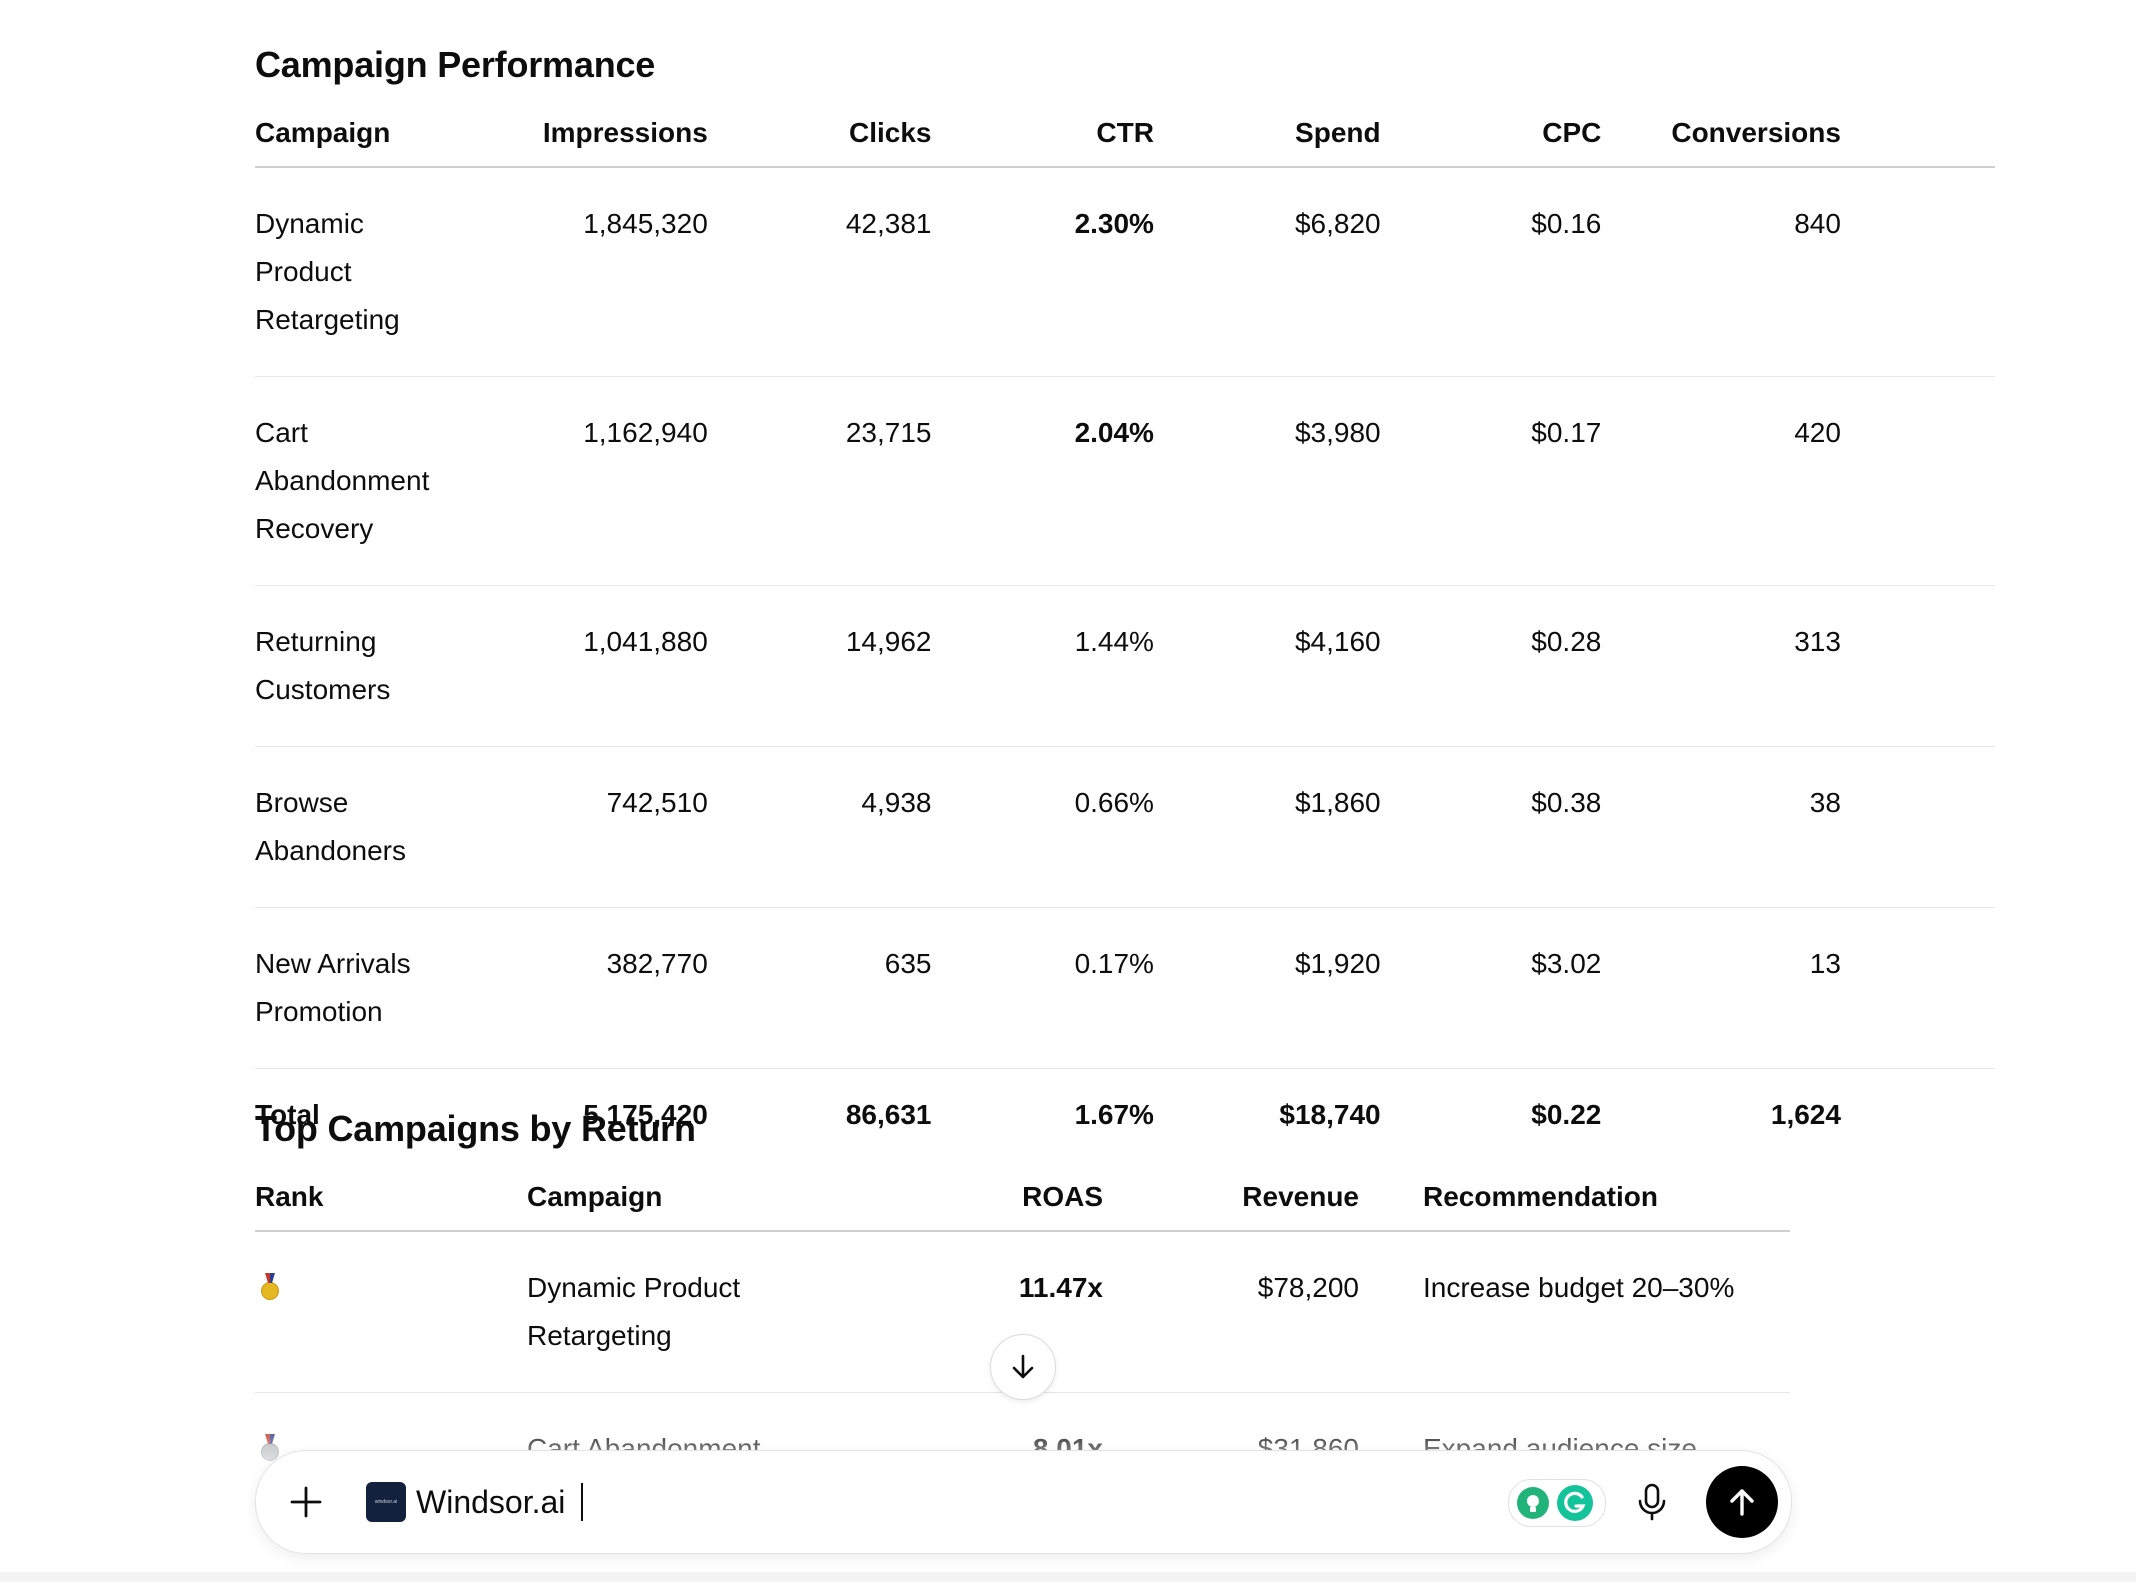 The height and width of the screenshot is (1582, 2136). I want to click on windsor-logo-icon: windsor.ai, so click(386, 1502).